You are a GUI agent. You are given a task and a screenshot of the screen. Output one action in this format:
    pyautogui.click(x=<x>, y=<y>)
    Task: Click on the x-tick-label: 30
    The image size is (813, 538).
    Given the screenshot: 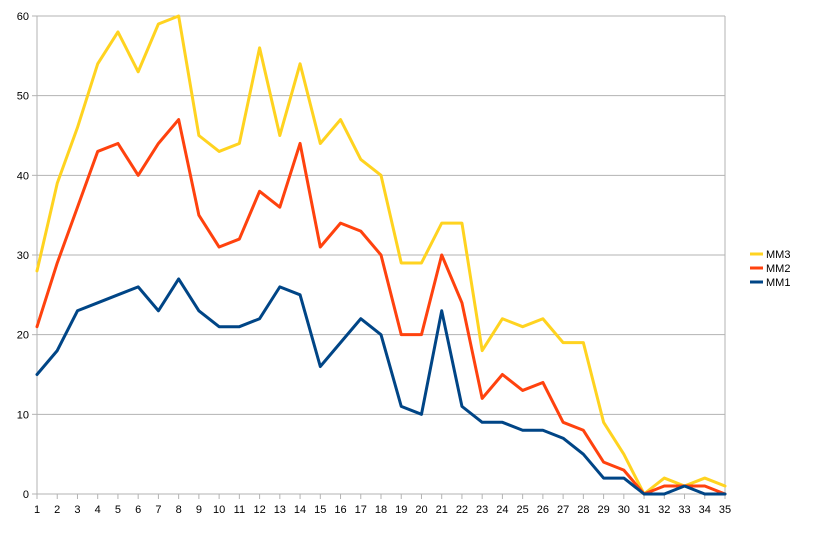 What is the action you would take?
    pyautogui.click(x=624, y=510)
    